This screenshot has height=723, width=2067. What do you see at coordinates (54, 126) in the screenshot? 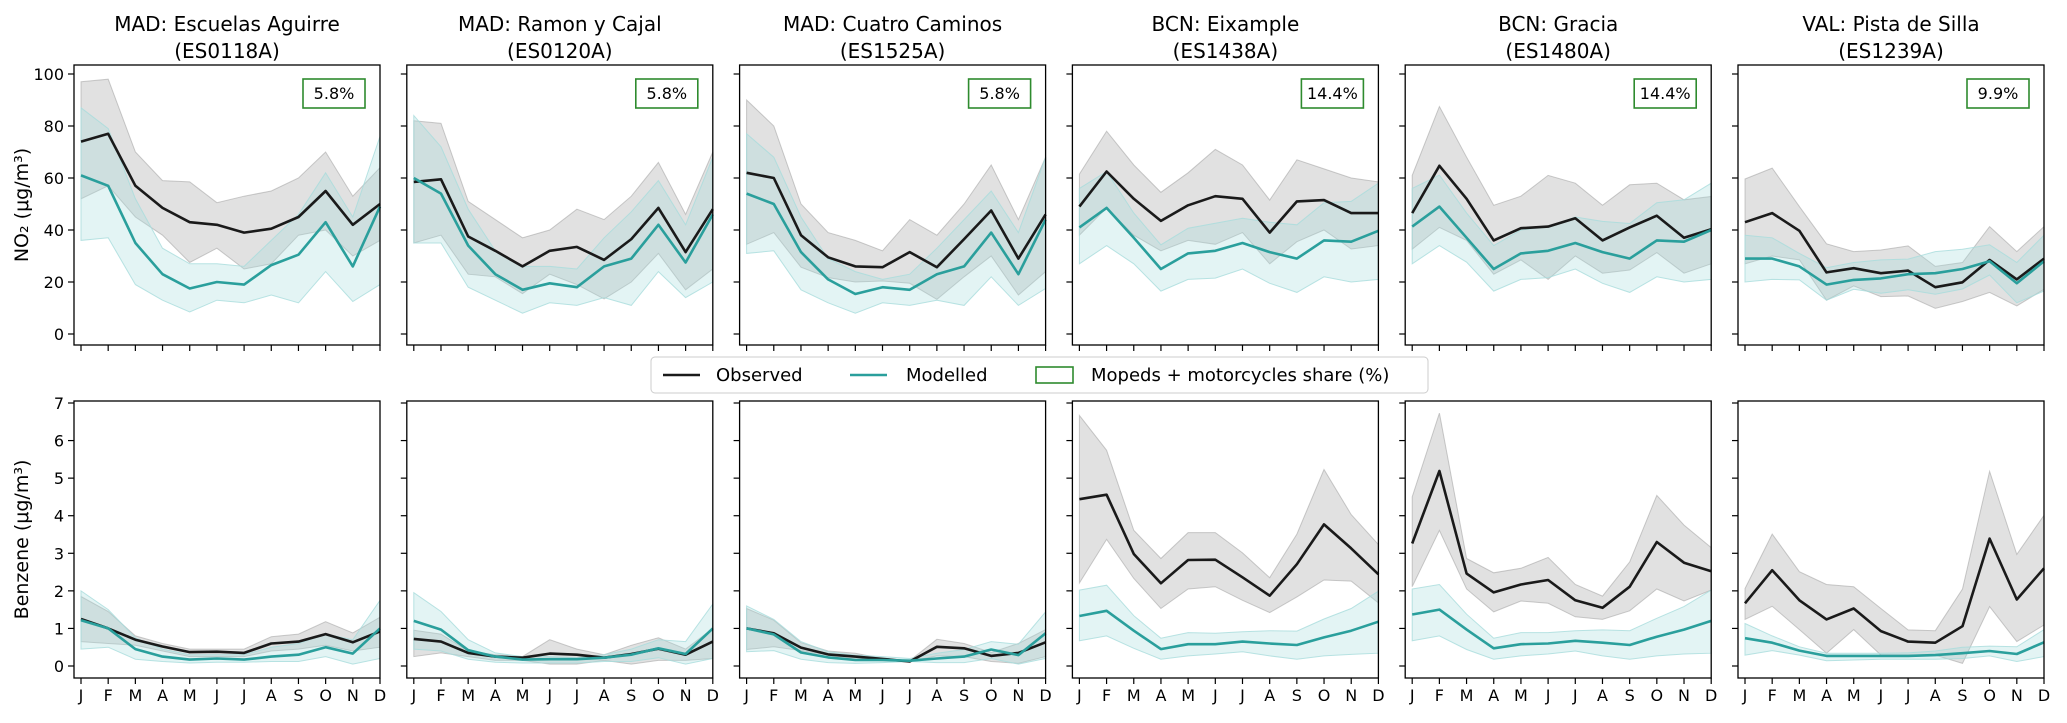
I see `y-tick-label: 80` at bounding box center [54, 126].